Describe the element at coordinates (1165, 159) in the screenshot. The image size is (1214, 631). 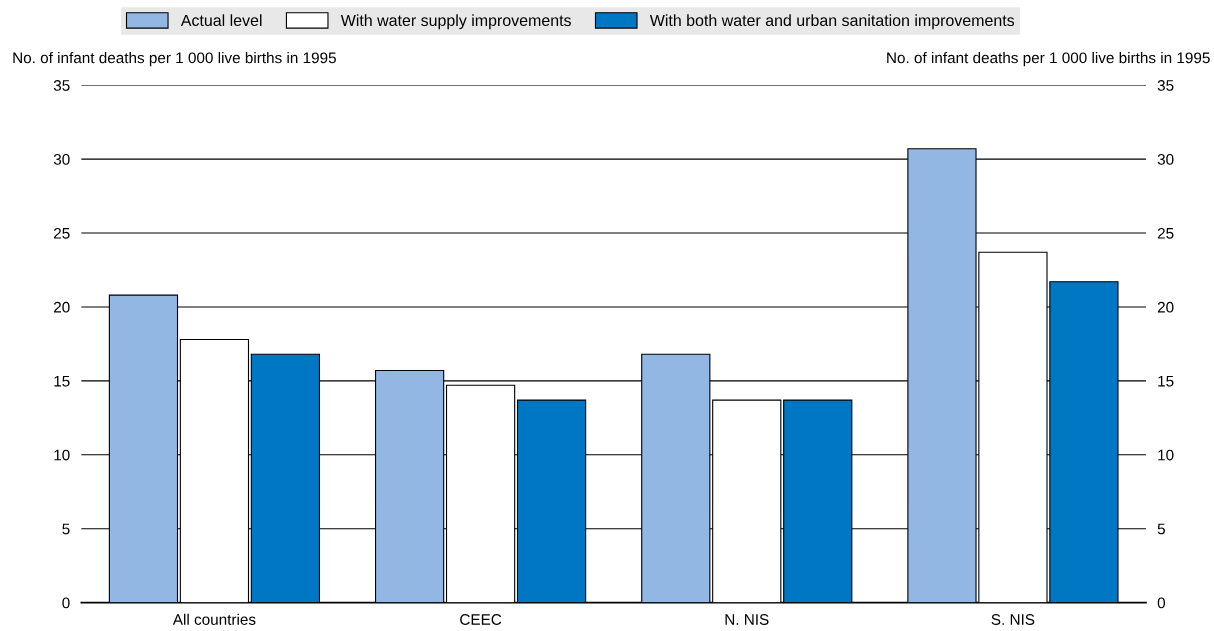
I see `y2-tick-label: 30` at that location.